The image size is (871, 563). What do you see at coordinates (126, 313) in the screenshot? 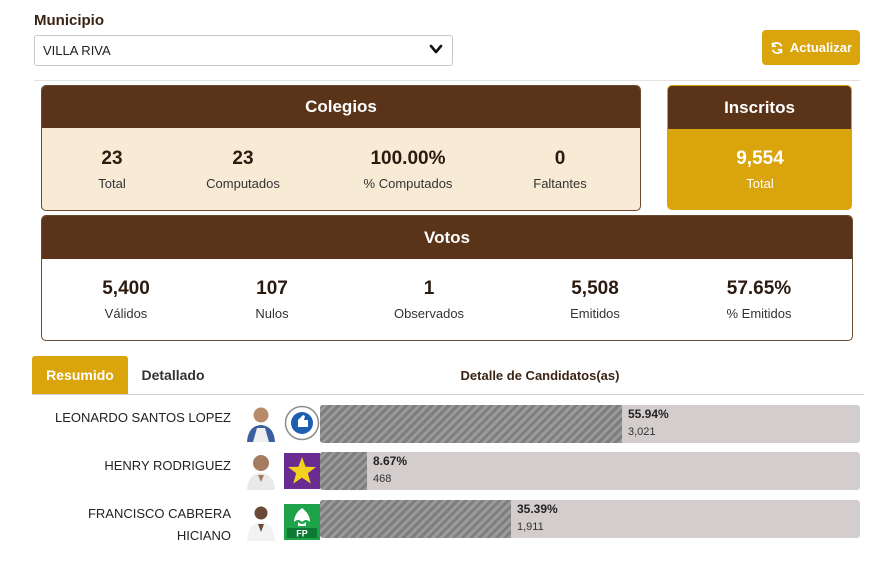
I see `stat-label: Válidos` at bounding box center [126, 313].